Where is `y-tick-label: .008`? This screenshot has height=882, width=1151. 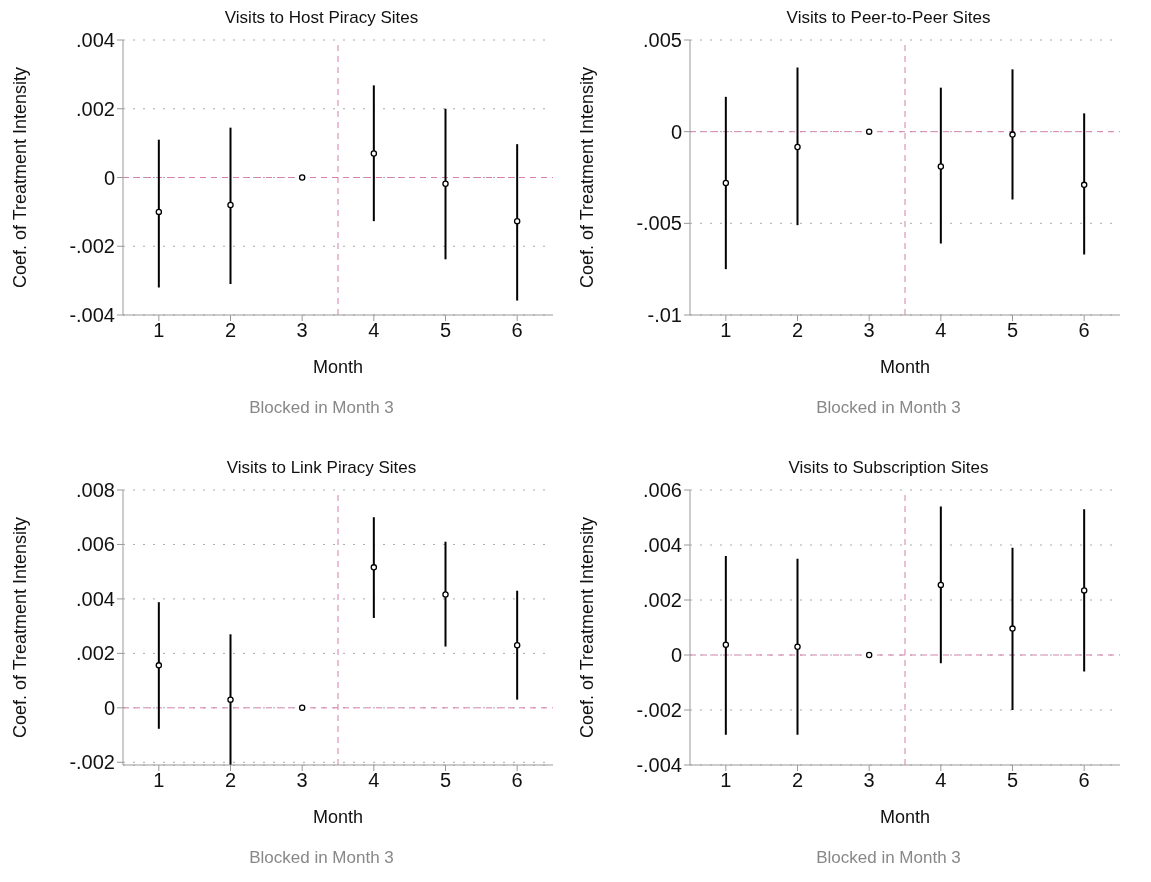
y-tick-label: .008 is located at coordinates (95, 490).